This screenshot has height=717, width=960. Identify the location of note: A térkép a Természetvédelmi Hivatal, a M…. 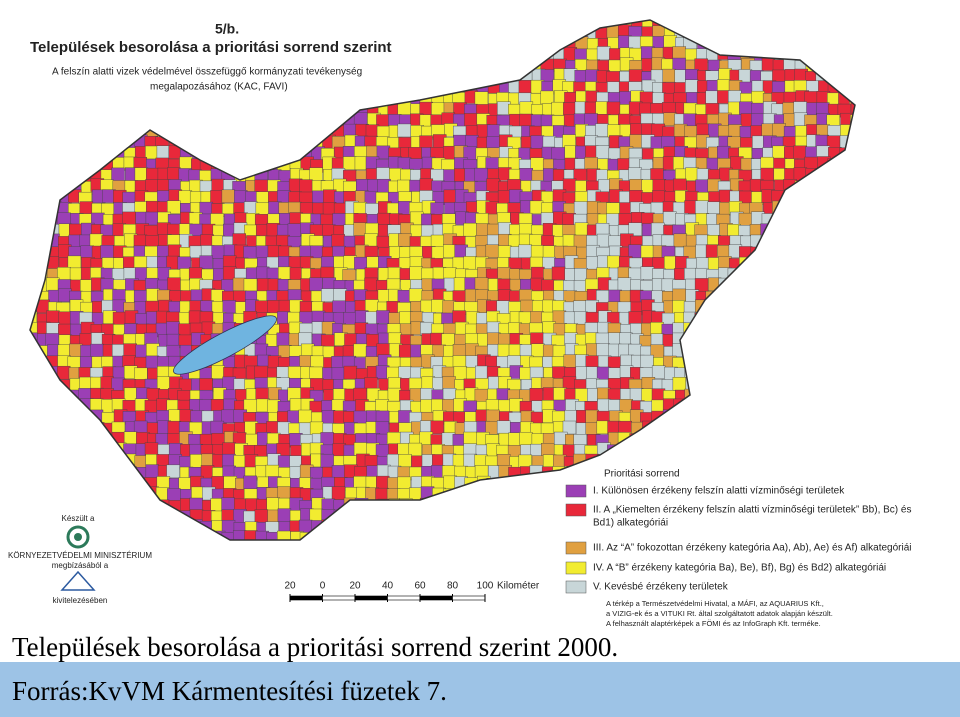
(715, 603).